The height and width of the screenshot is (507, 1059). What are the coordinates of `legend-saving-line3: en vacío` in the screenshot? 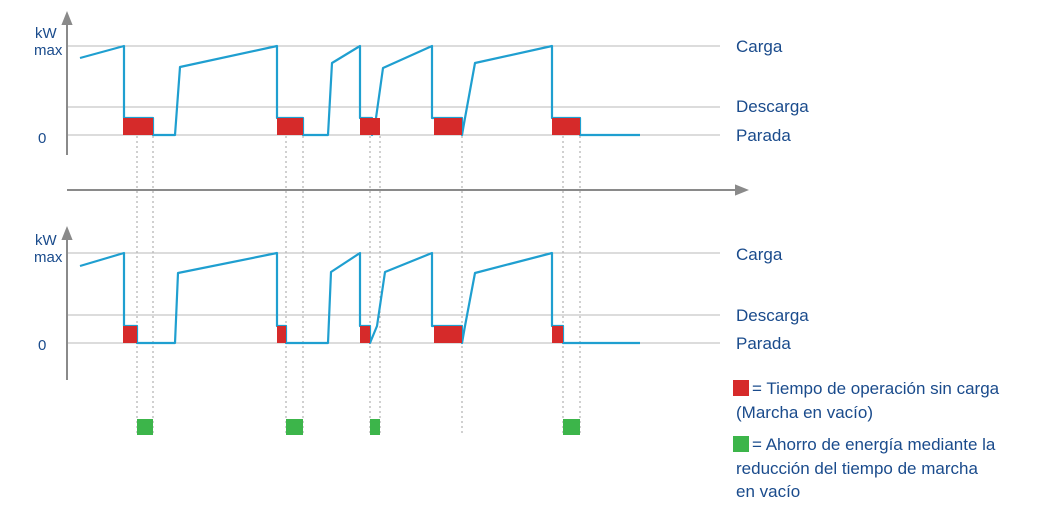 It's located at (768, 491).